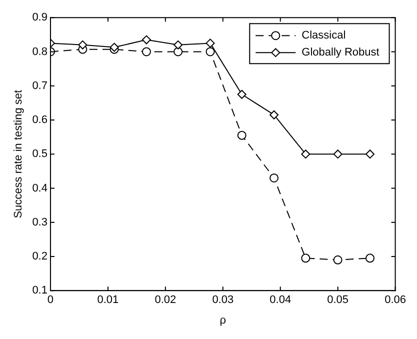 The width and height of the screenshot is (417, 339). What do you see at coordinates (40, 120) in the screenshot?
I see `y-tick-label: 0.6` at bounding box center [40, 120].